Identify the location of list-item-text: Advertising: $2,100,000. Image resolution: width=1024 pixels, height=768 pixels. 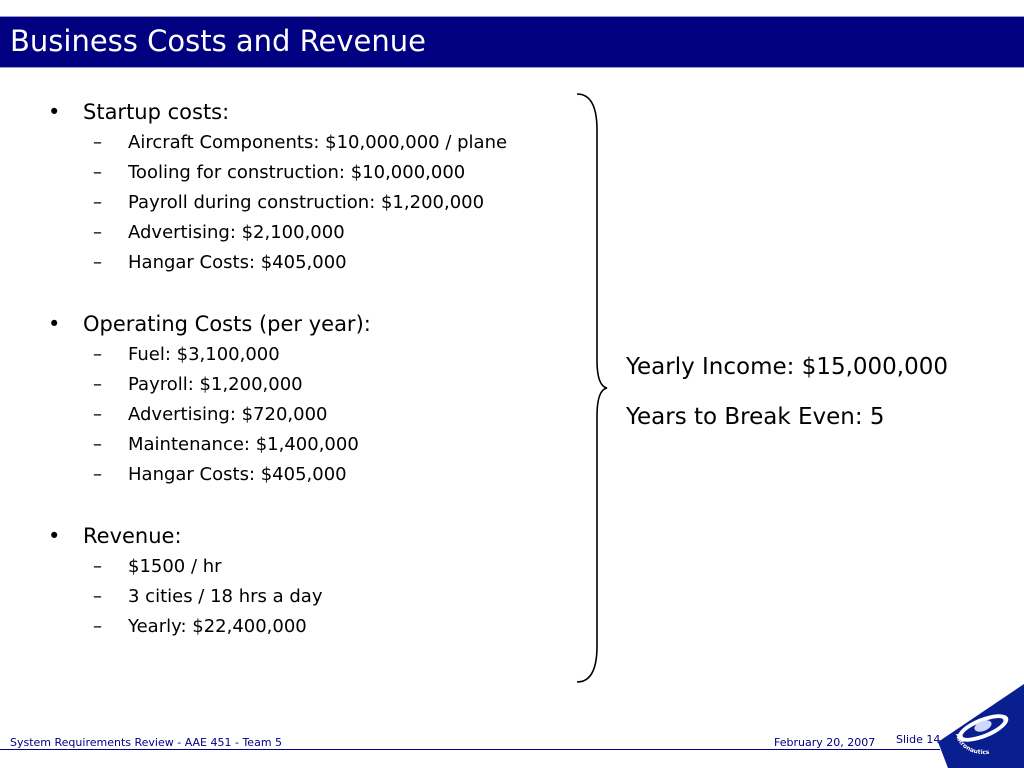
(236, 232).